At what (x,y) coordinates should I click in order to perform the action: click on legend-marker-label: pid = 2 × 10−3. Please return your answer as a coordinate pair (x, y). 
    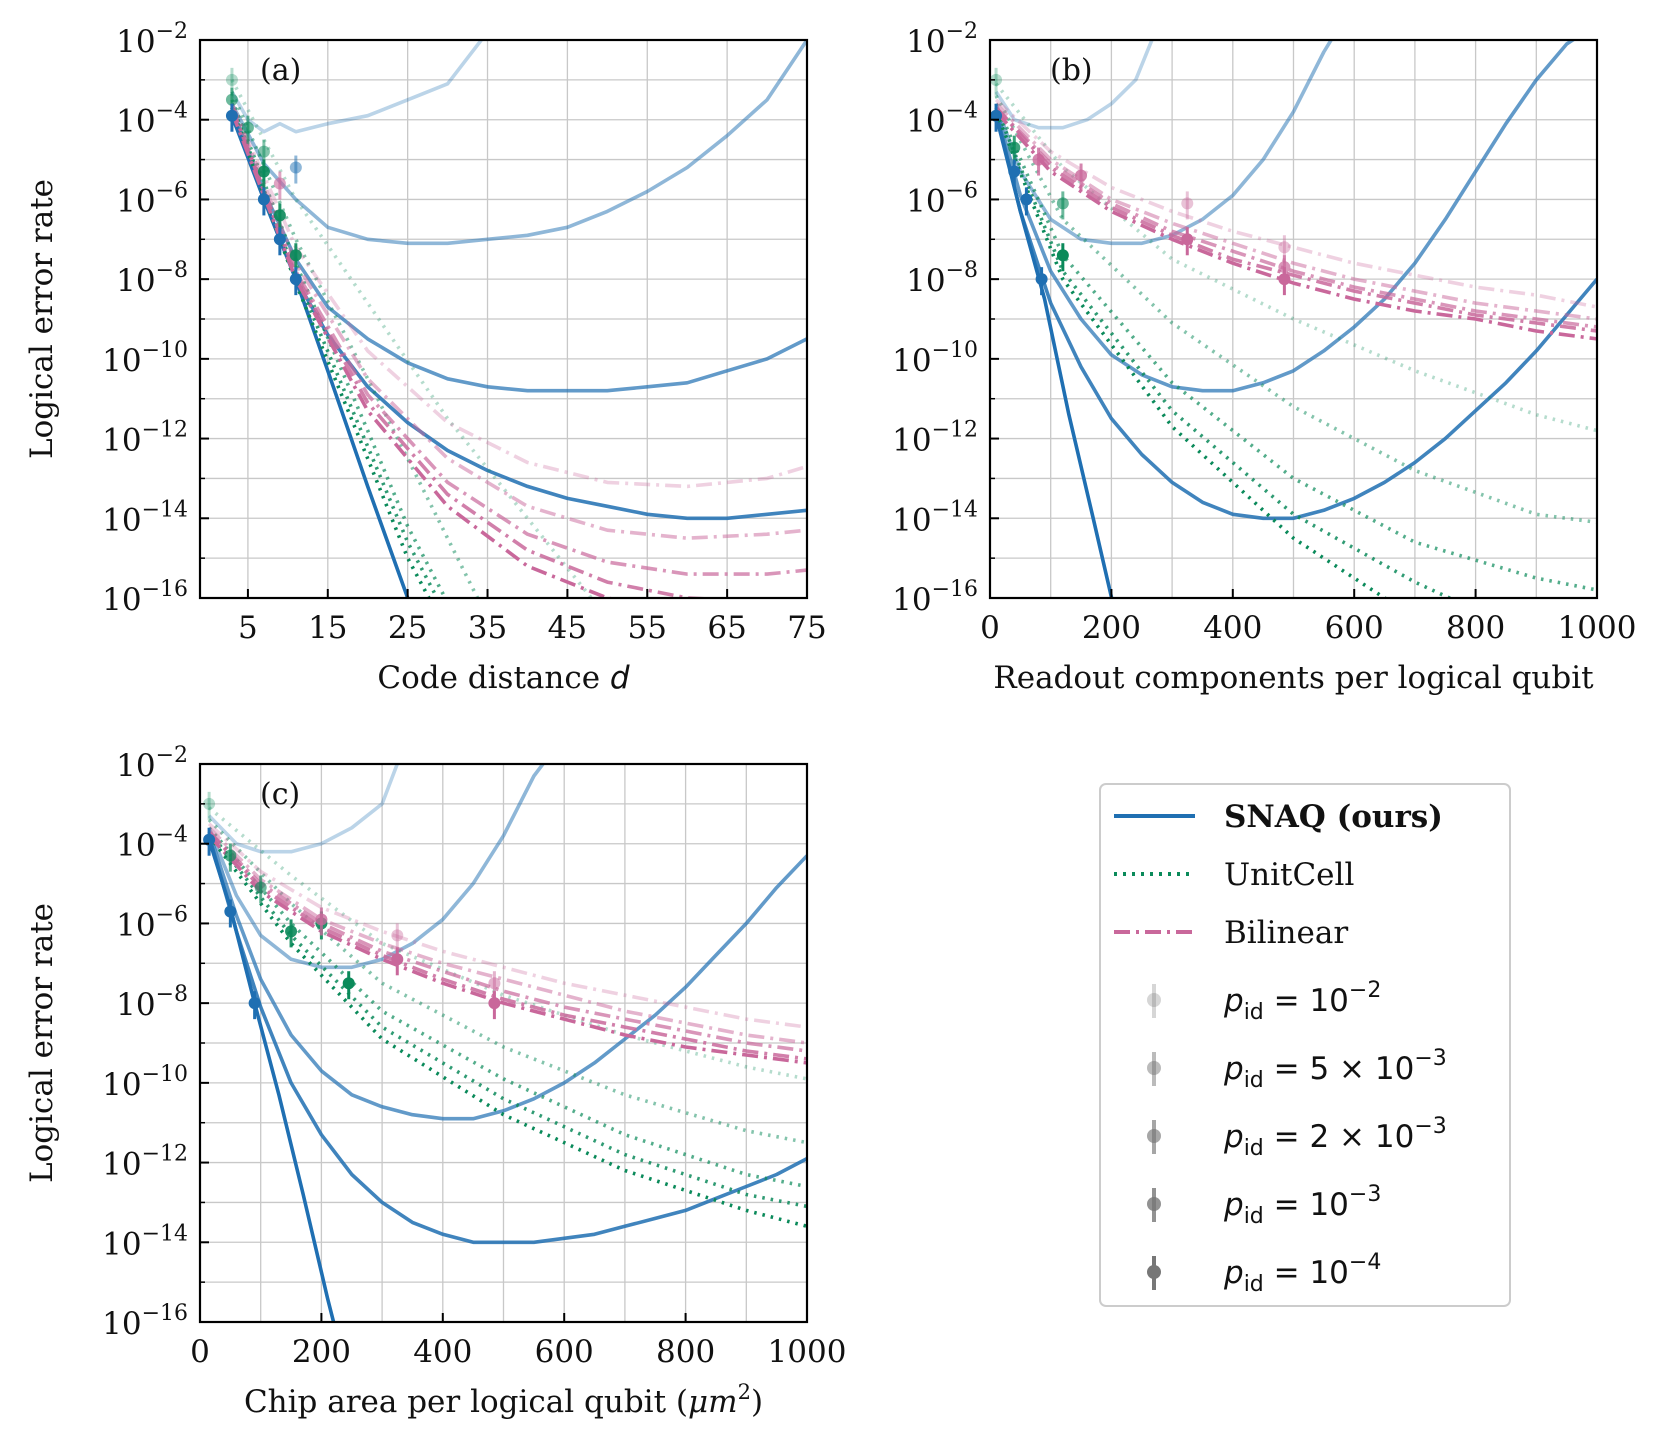
    Looking at the image, I should click on (1335, 1137).